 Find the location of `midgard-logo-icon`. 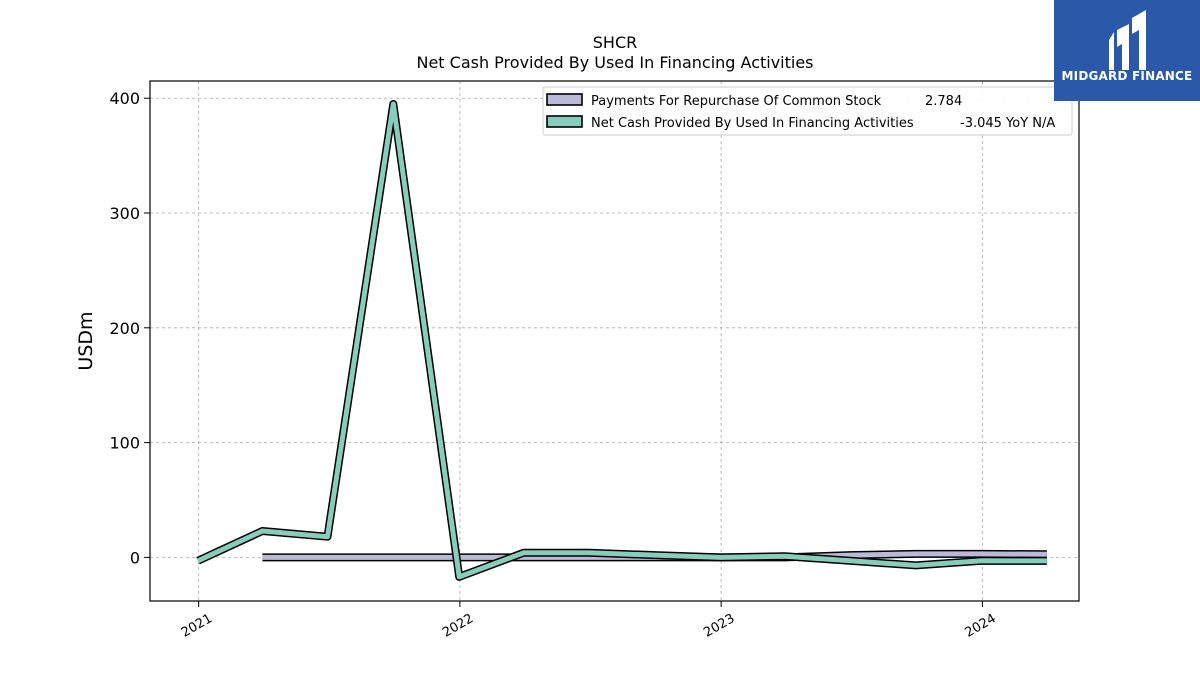

midgard-logo-icon is located at coordinates (1127, 40).